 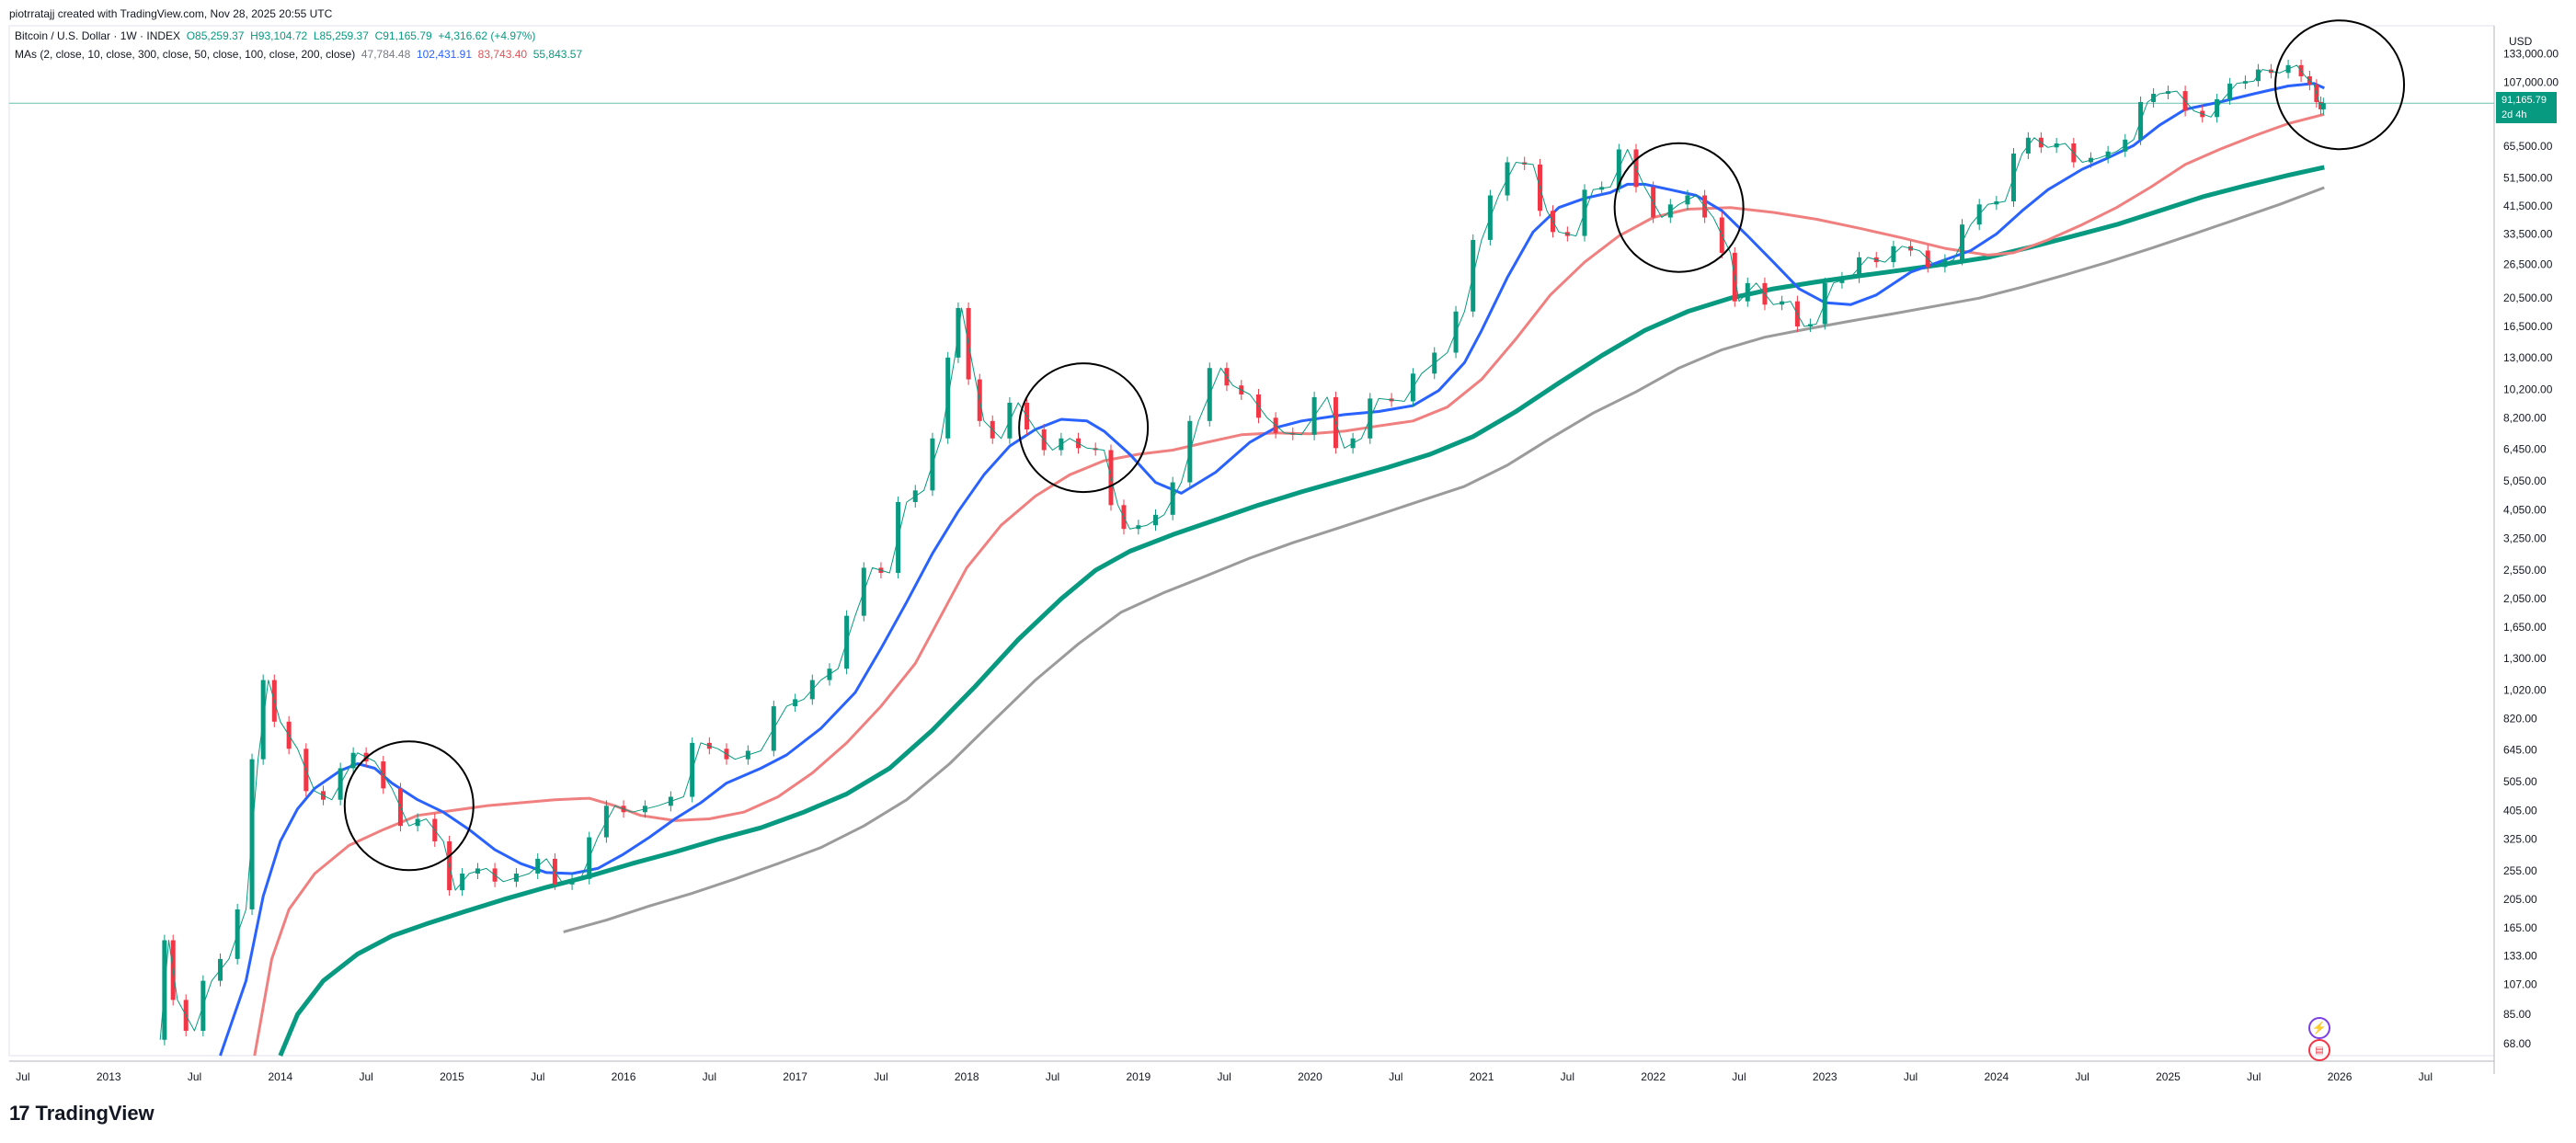 I want to click on ma50-value: 102,431.91, so click(x=444, y=54).